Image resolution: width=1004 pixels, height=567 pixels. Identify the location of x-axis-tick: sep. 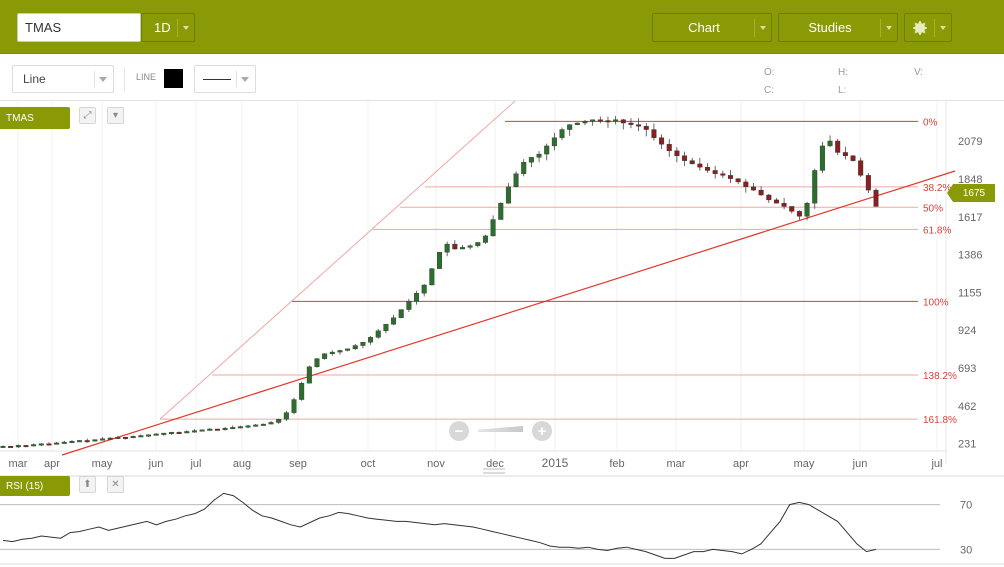
(298, 464).